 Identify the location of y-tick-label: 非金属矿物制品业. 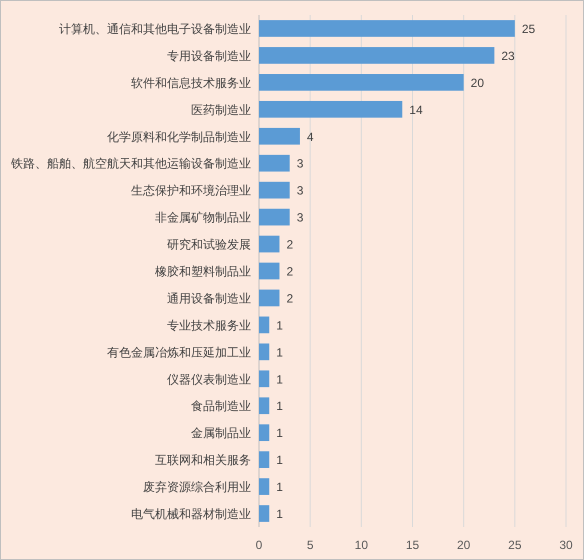
(203, 217).